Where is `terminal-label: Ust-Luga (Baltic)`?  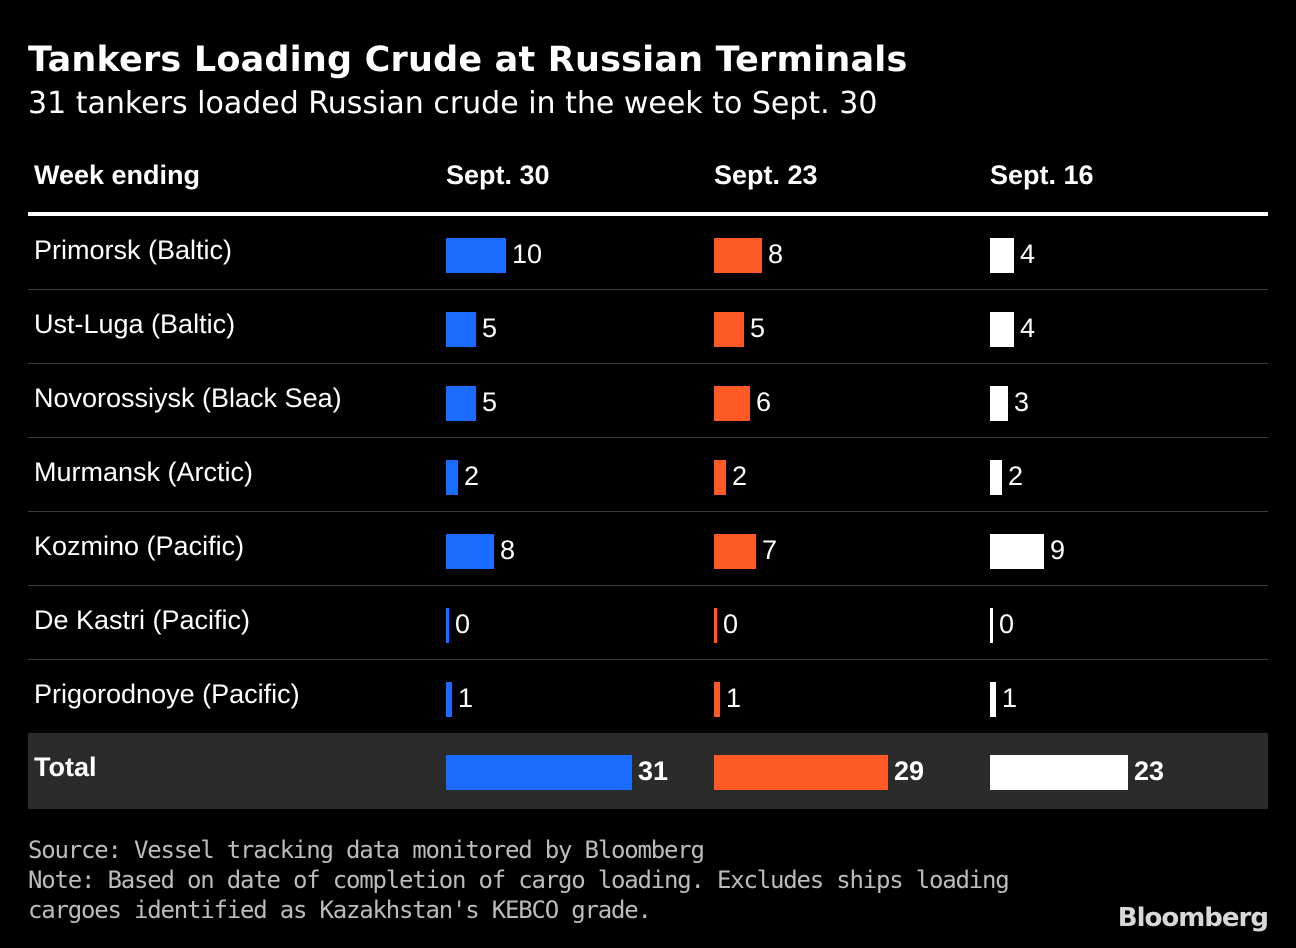
terminal-label: Ust-Luga (Baltic) is located at coordinates (135, 324).